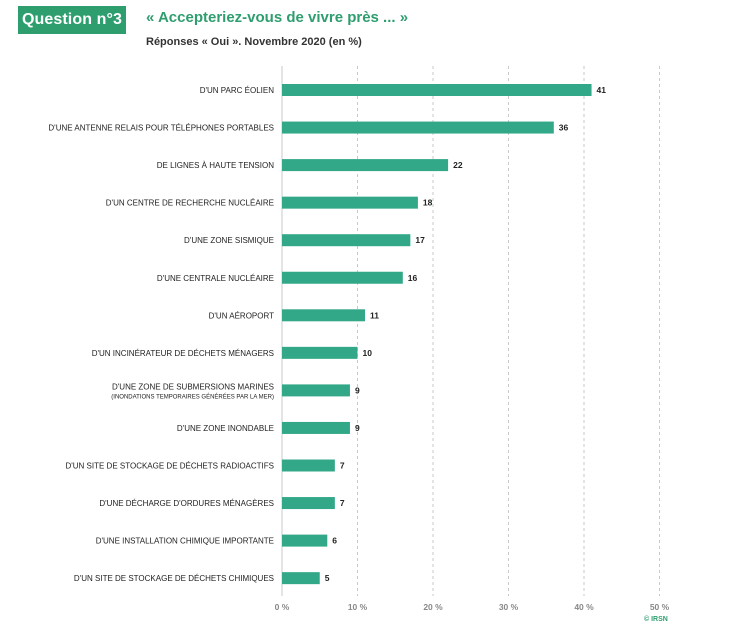  I want to click on value-label: 16, so click(413, 278).